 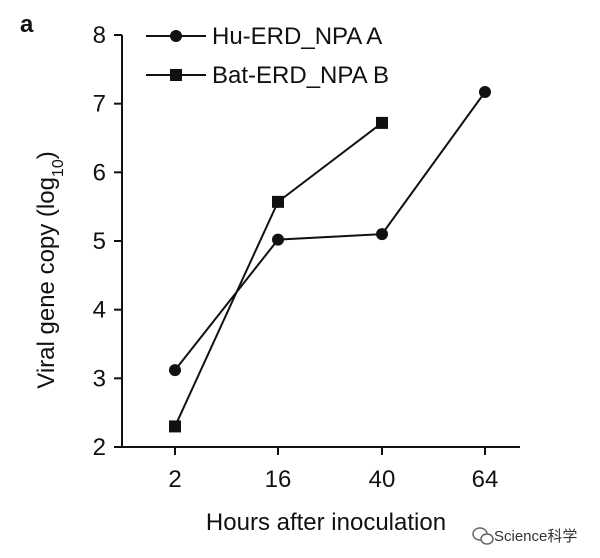 I want to click on x-axis-title: Hours after inoculation, so click(x=326, y=522).